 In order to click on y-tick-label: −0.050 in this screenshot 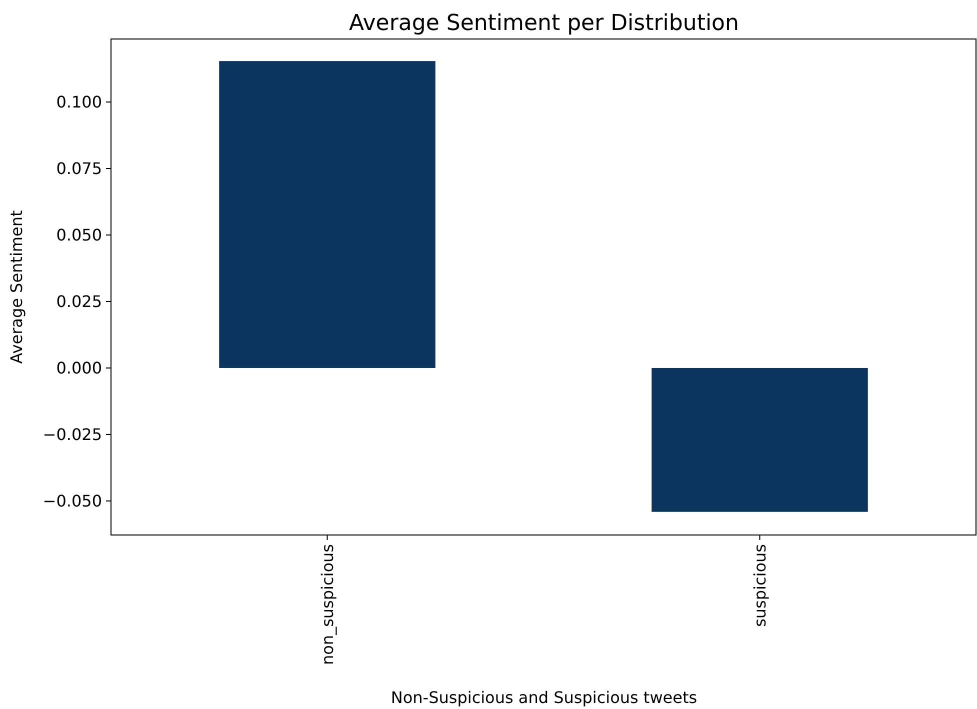, I will do `click(72, 501)`.